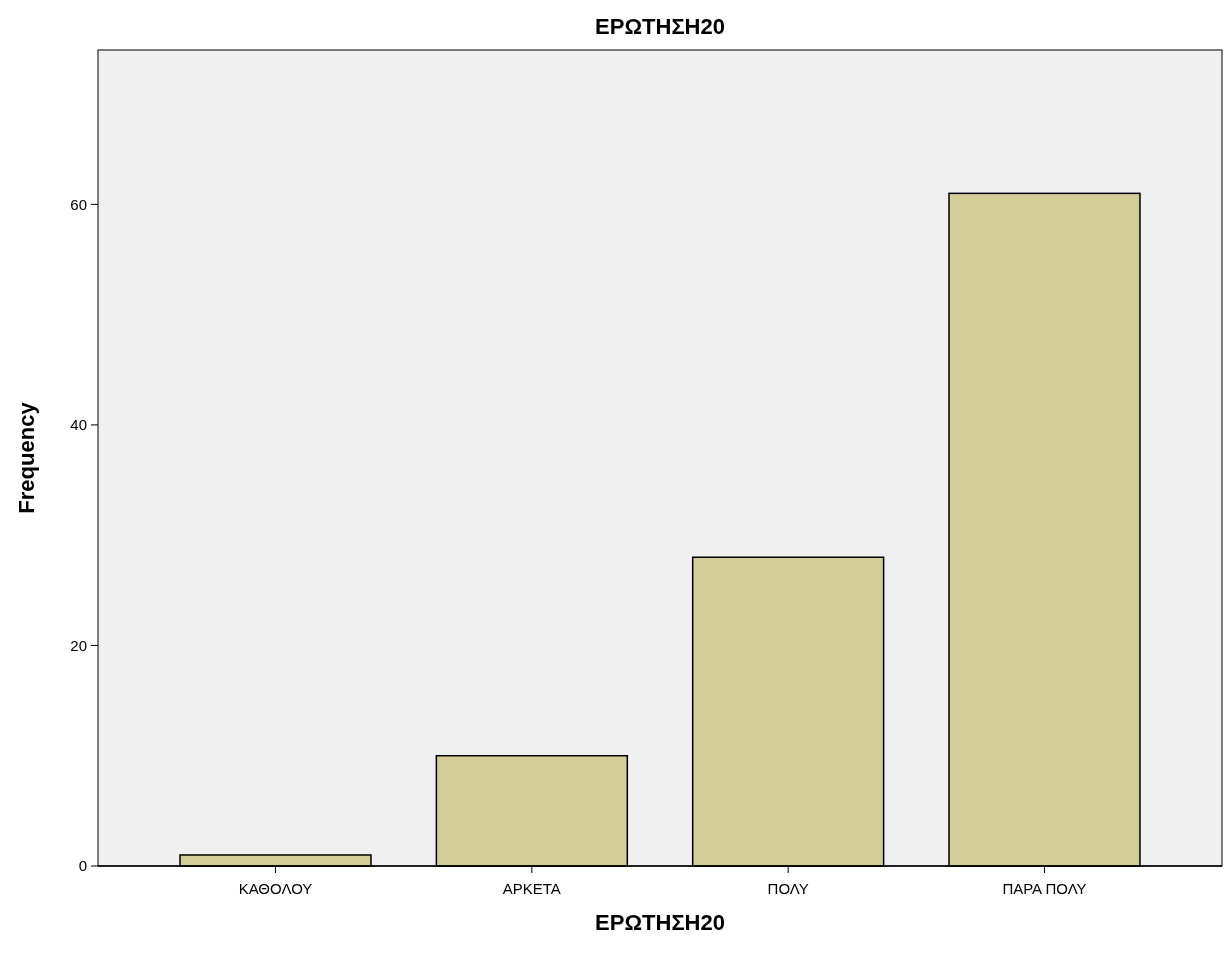  I want to click on x-tick-label: ΠΑΡΑ ΠΟΛΥ, so click(1044, 888).